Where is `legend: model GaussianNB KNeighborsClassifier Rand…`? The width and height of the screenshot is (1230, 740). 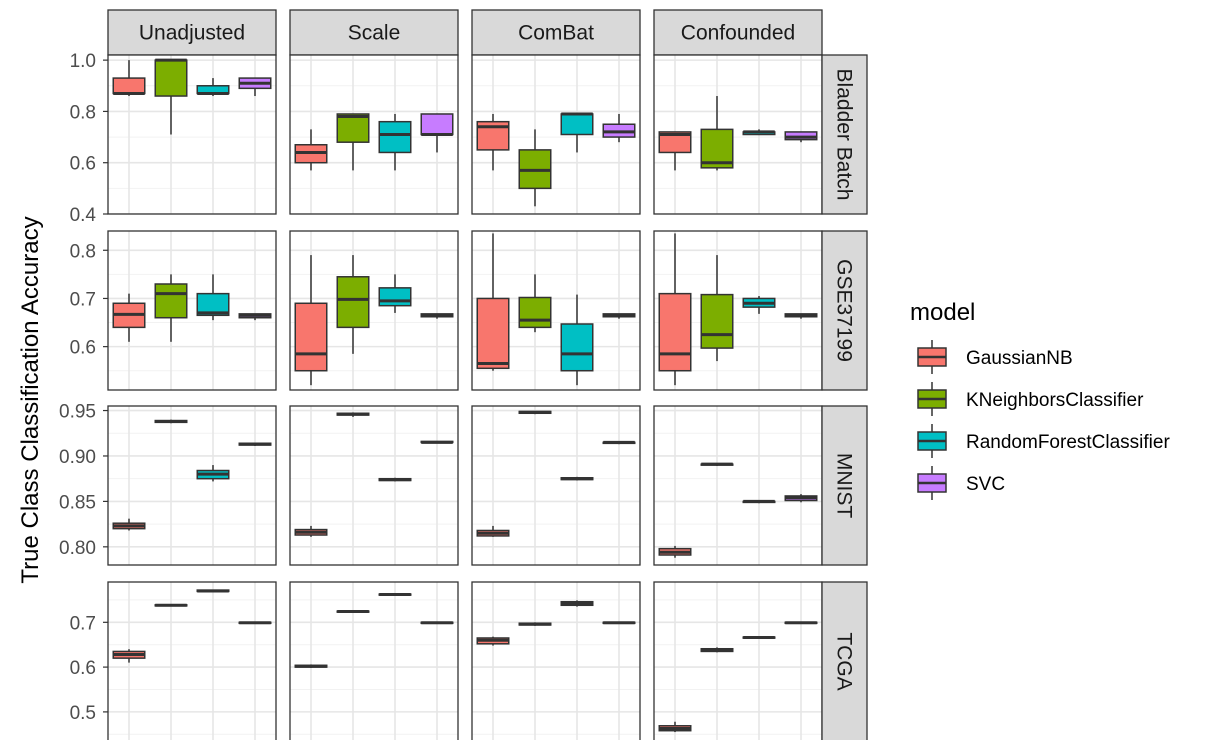 legend: model GaussianNB KNeighborsClassifier Rand… is located at coordinates (1040, 399).